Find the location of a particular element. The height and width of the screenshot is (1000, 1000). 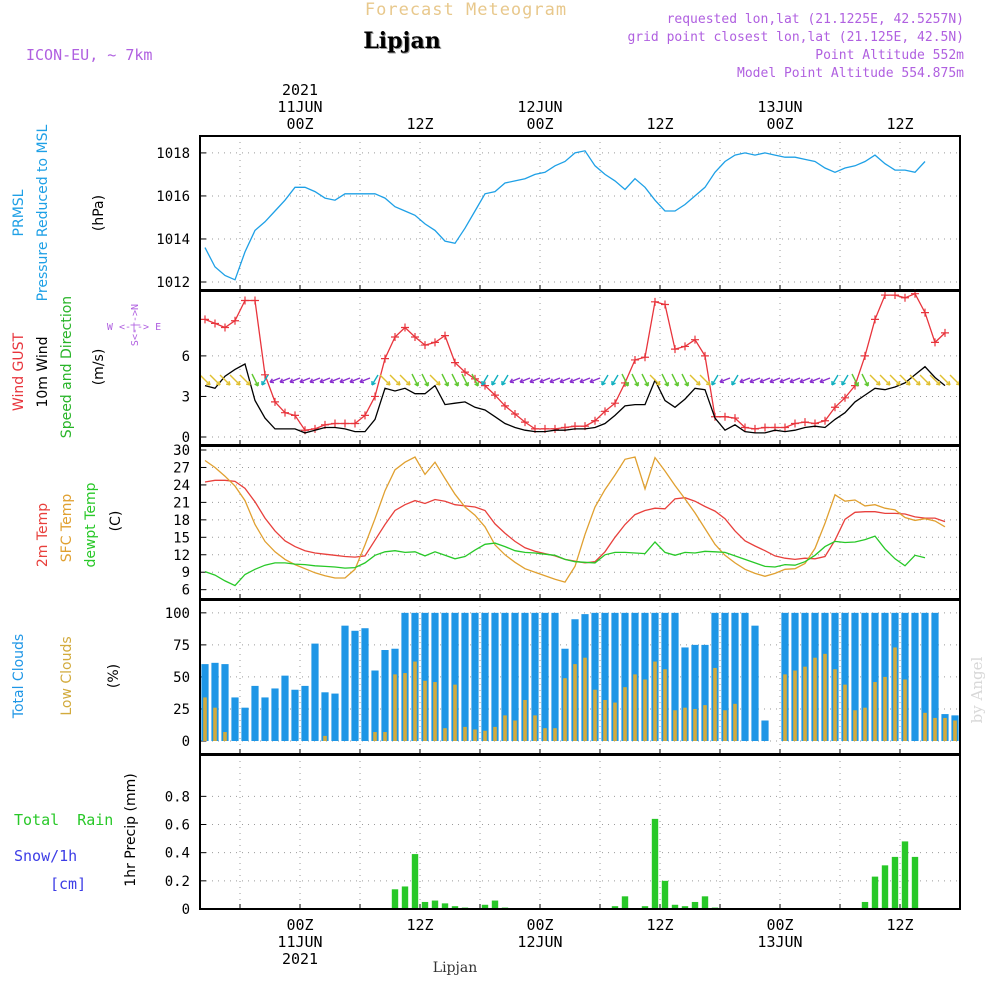

snow-unit: [cm] is located at coordinates (68, 884).